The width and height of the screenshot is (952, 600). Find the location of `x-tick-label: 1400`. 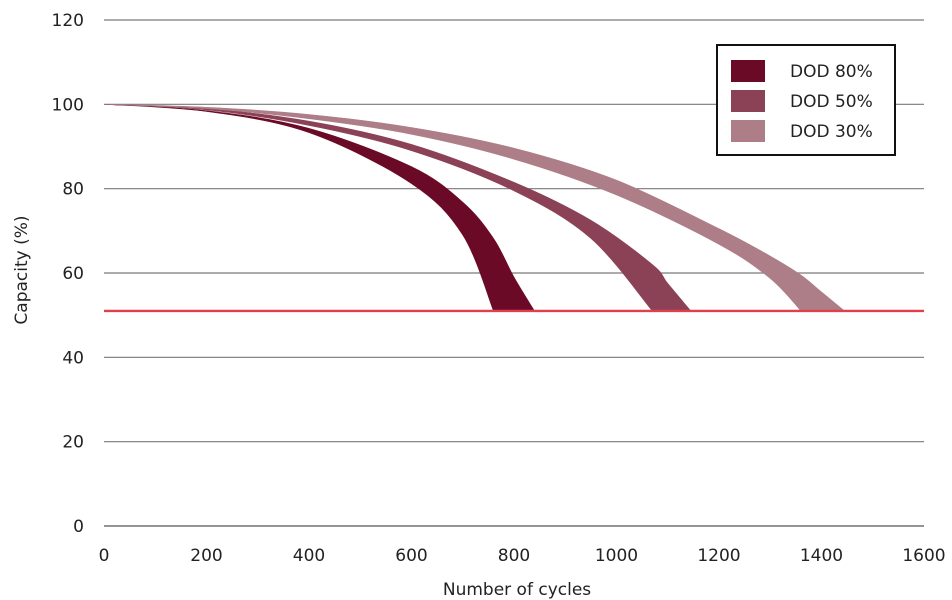

x-tick-label: 1400 is located at coordinates (821, 556).